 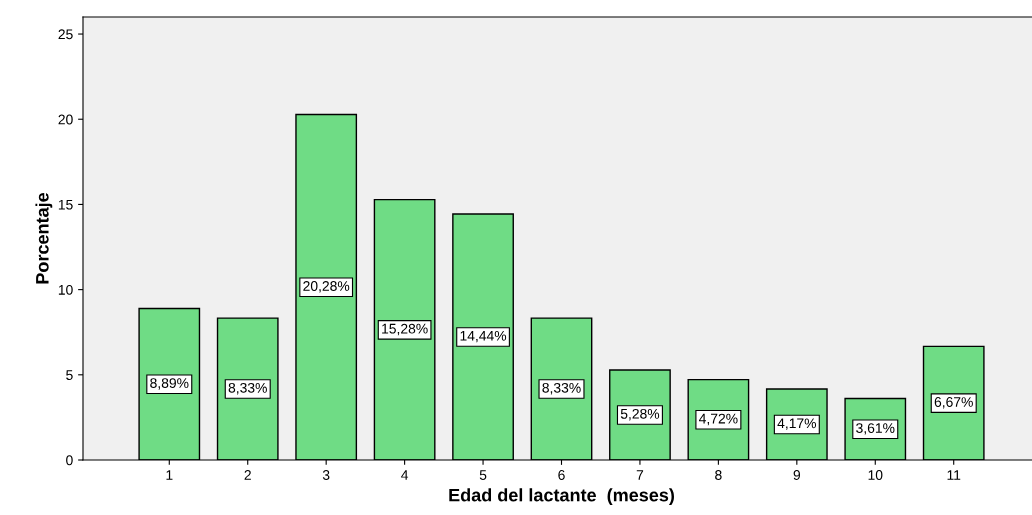 What do you see at coordinates (954, 475) in the screenshot?
I see `x-tick-label: 11` at bounding box center [954, 475].